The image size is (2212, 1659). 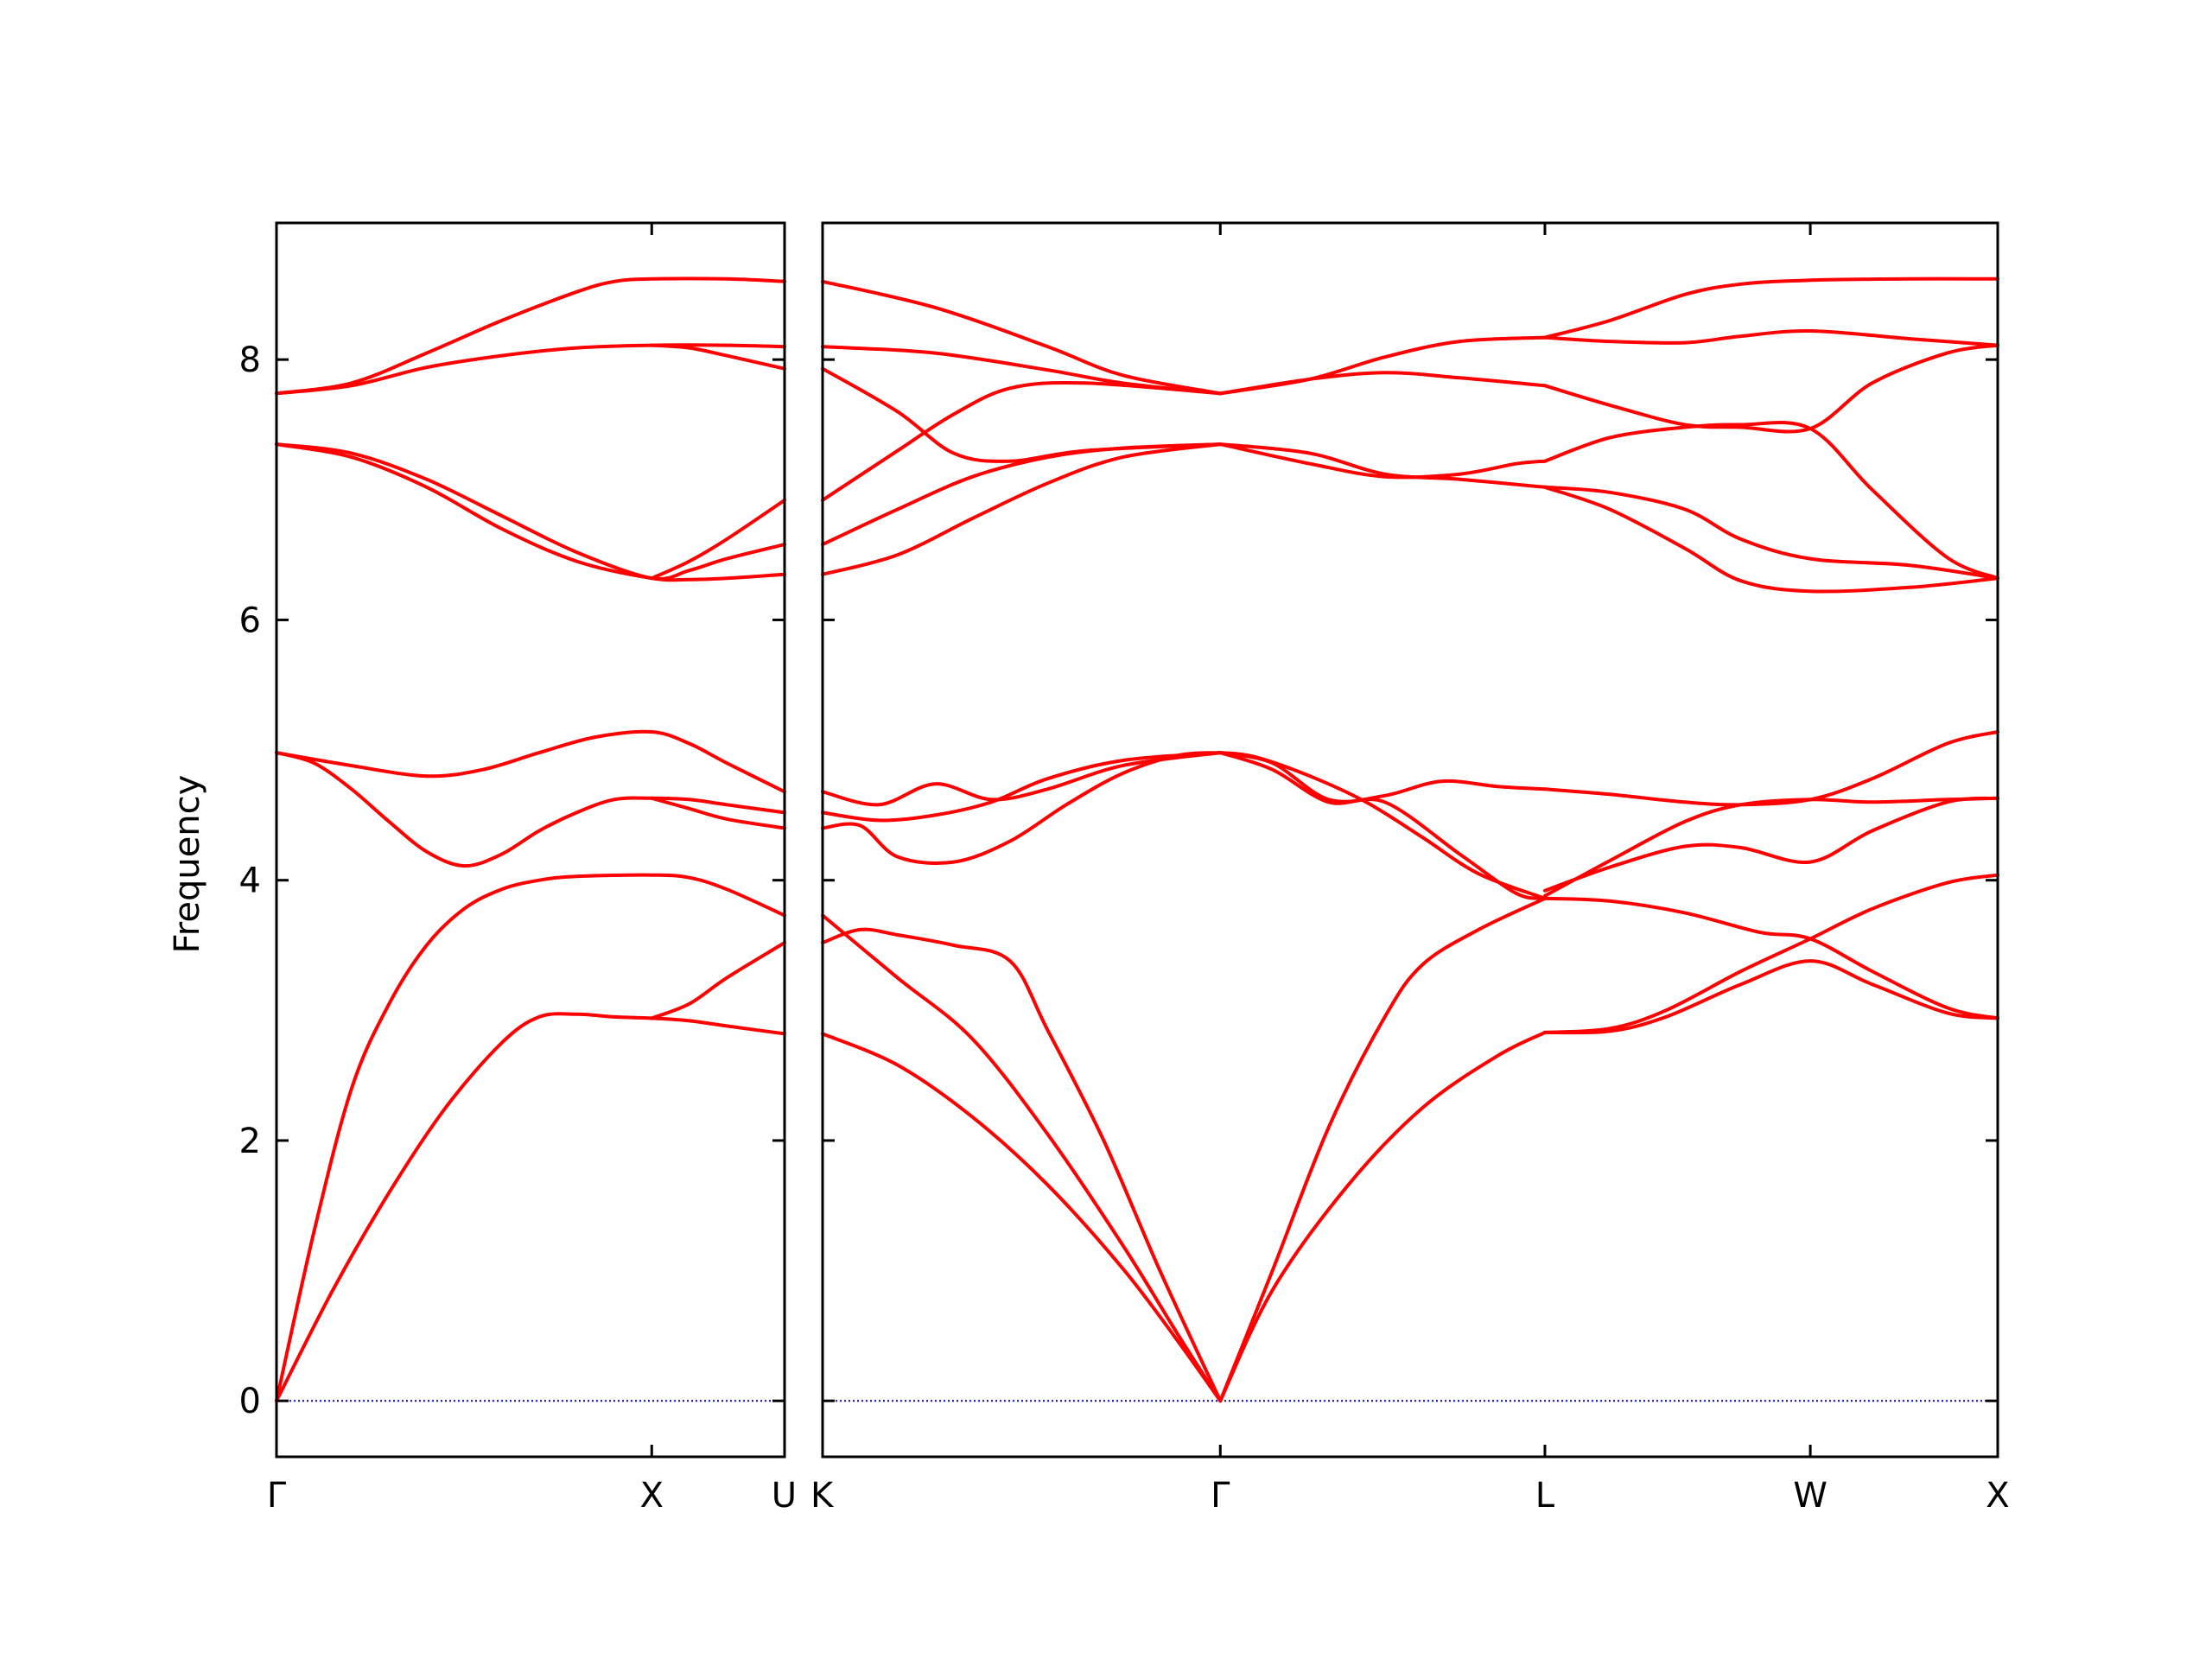 I want to click on y-tick-label: 0, so click(x=250, y=1401).